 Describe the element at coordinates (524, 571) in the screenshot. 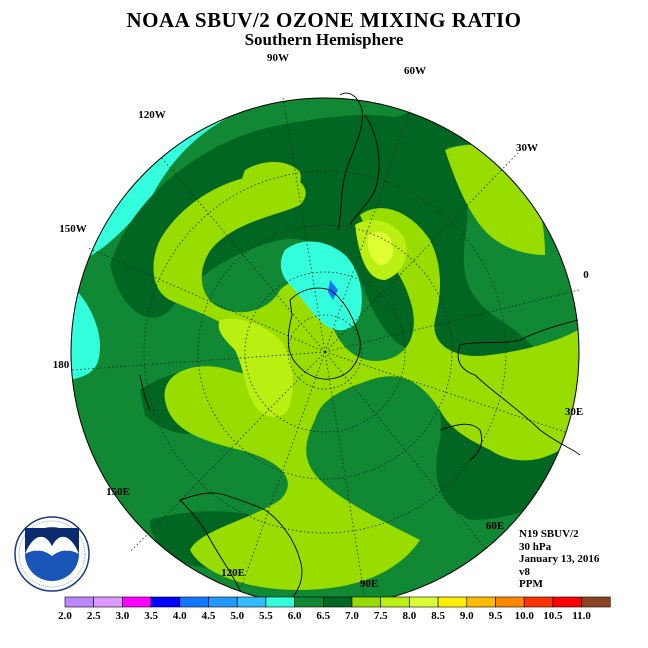

I see `version-label: v8` at that location.